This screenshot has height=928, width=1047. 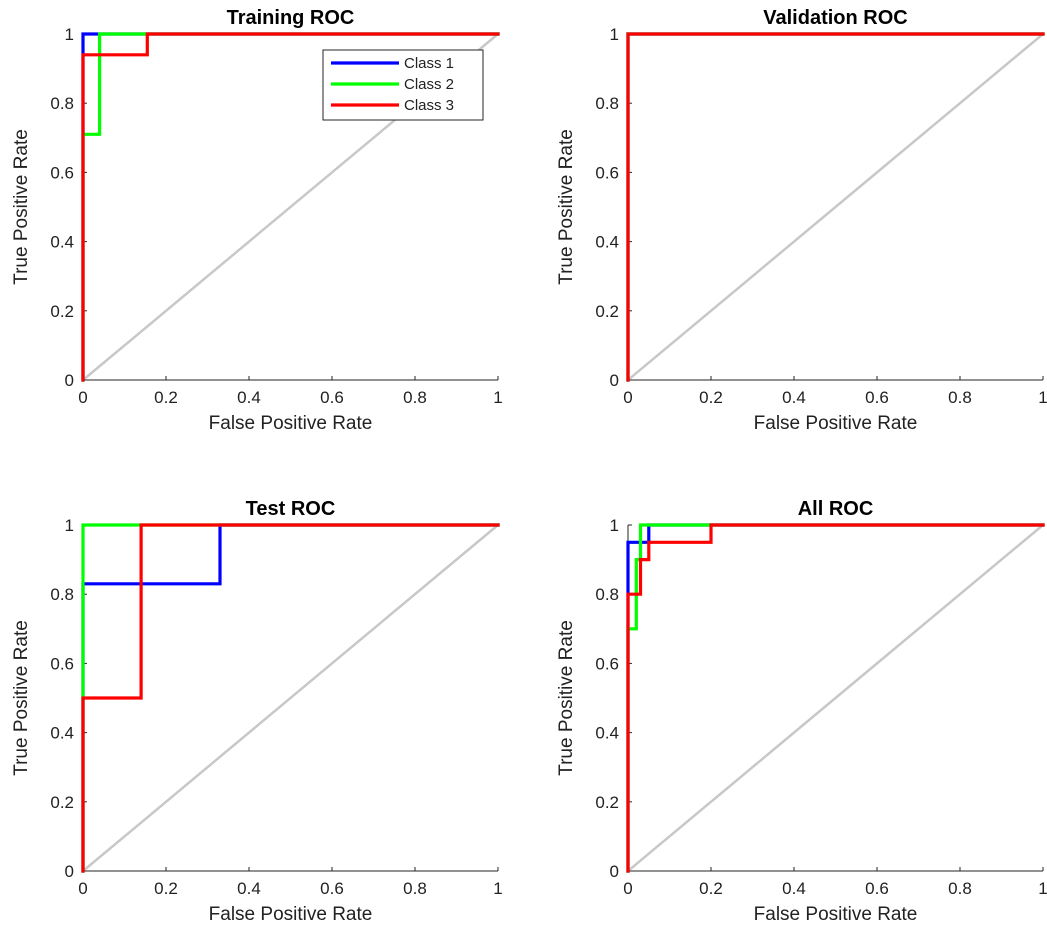 I want to click on chart-title: Test ROC, so click(x=291, y=509).